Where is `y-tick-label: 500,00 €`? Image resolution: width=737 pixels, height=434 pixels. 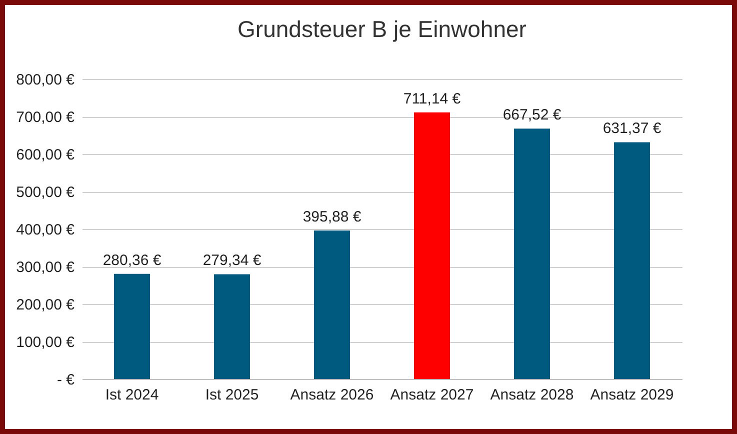 y-tick-label: 500,00 € is located at coordinates (46, 192).